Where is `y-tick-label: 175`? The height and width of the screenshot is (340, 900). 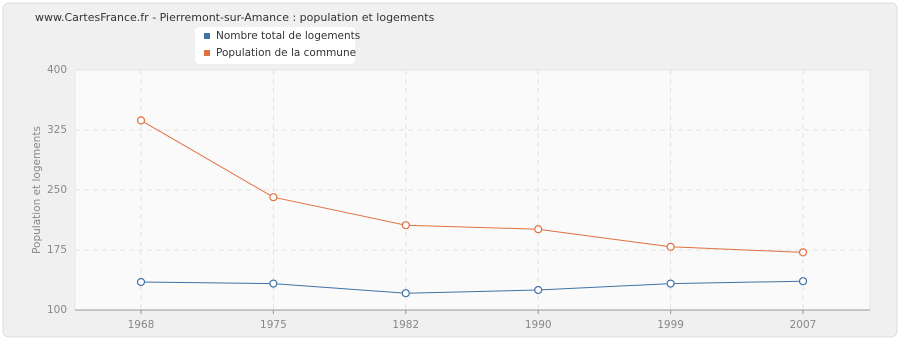 y-tick-label: 175 is located at coordinates (57, 250).